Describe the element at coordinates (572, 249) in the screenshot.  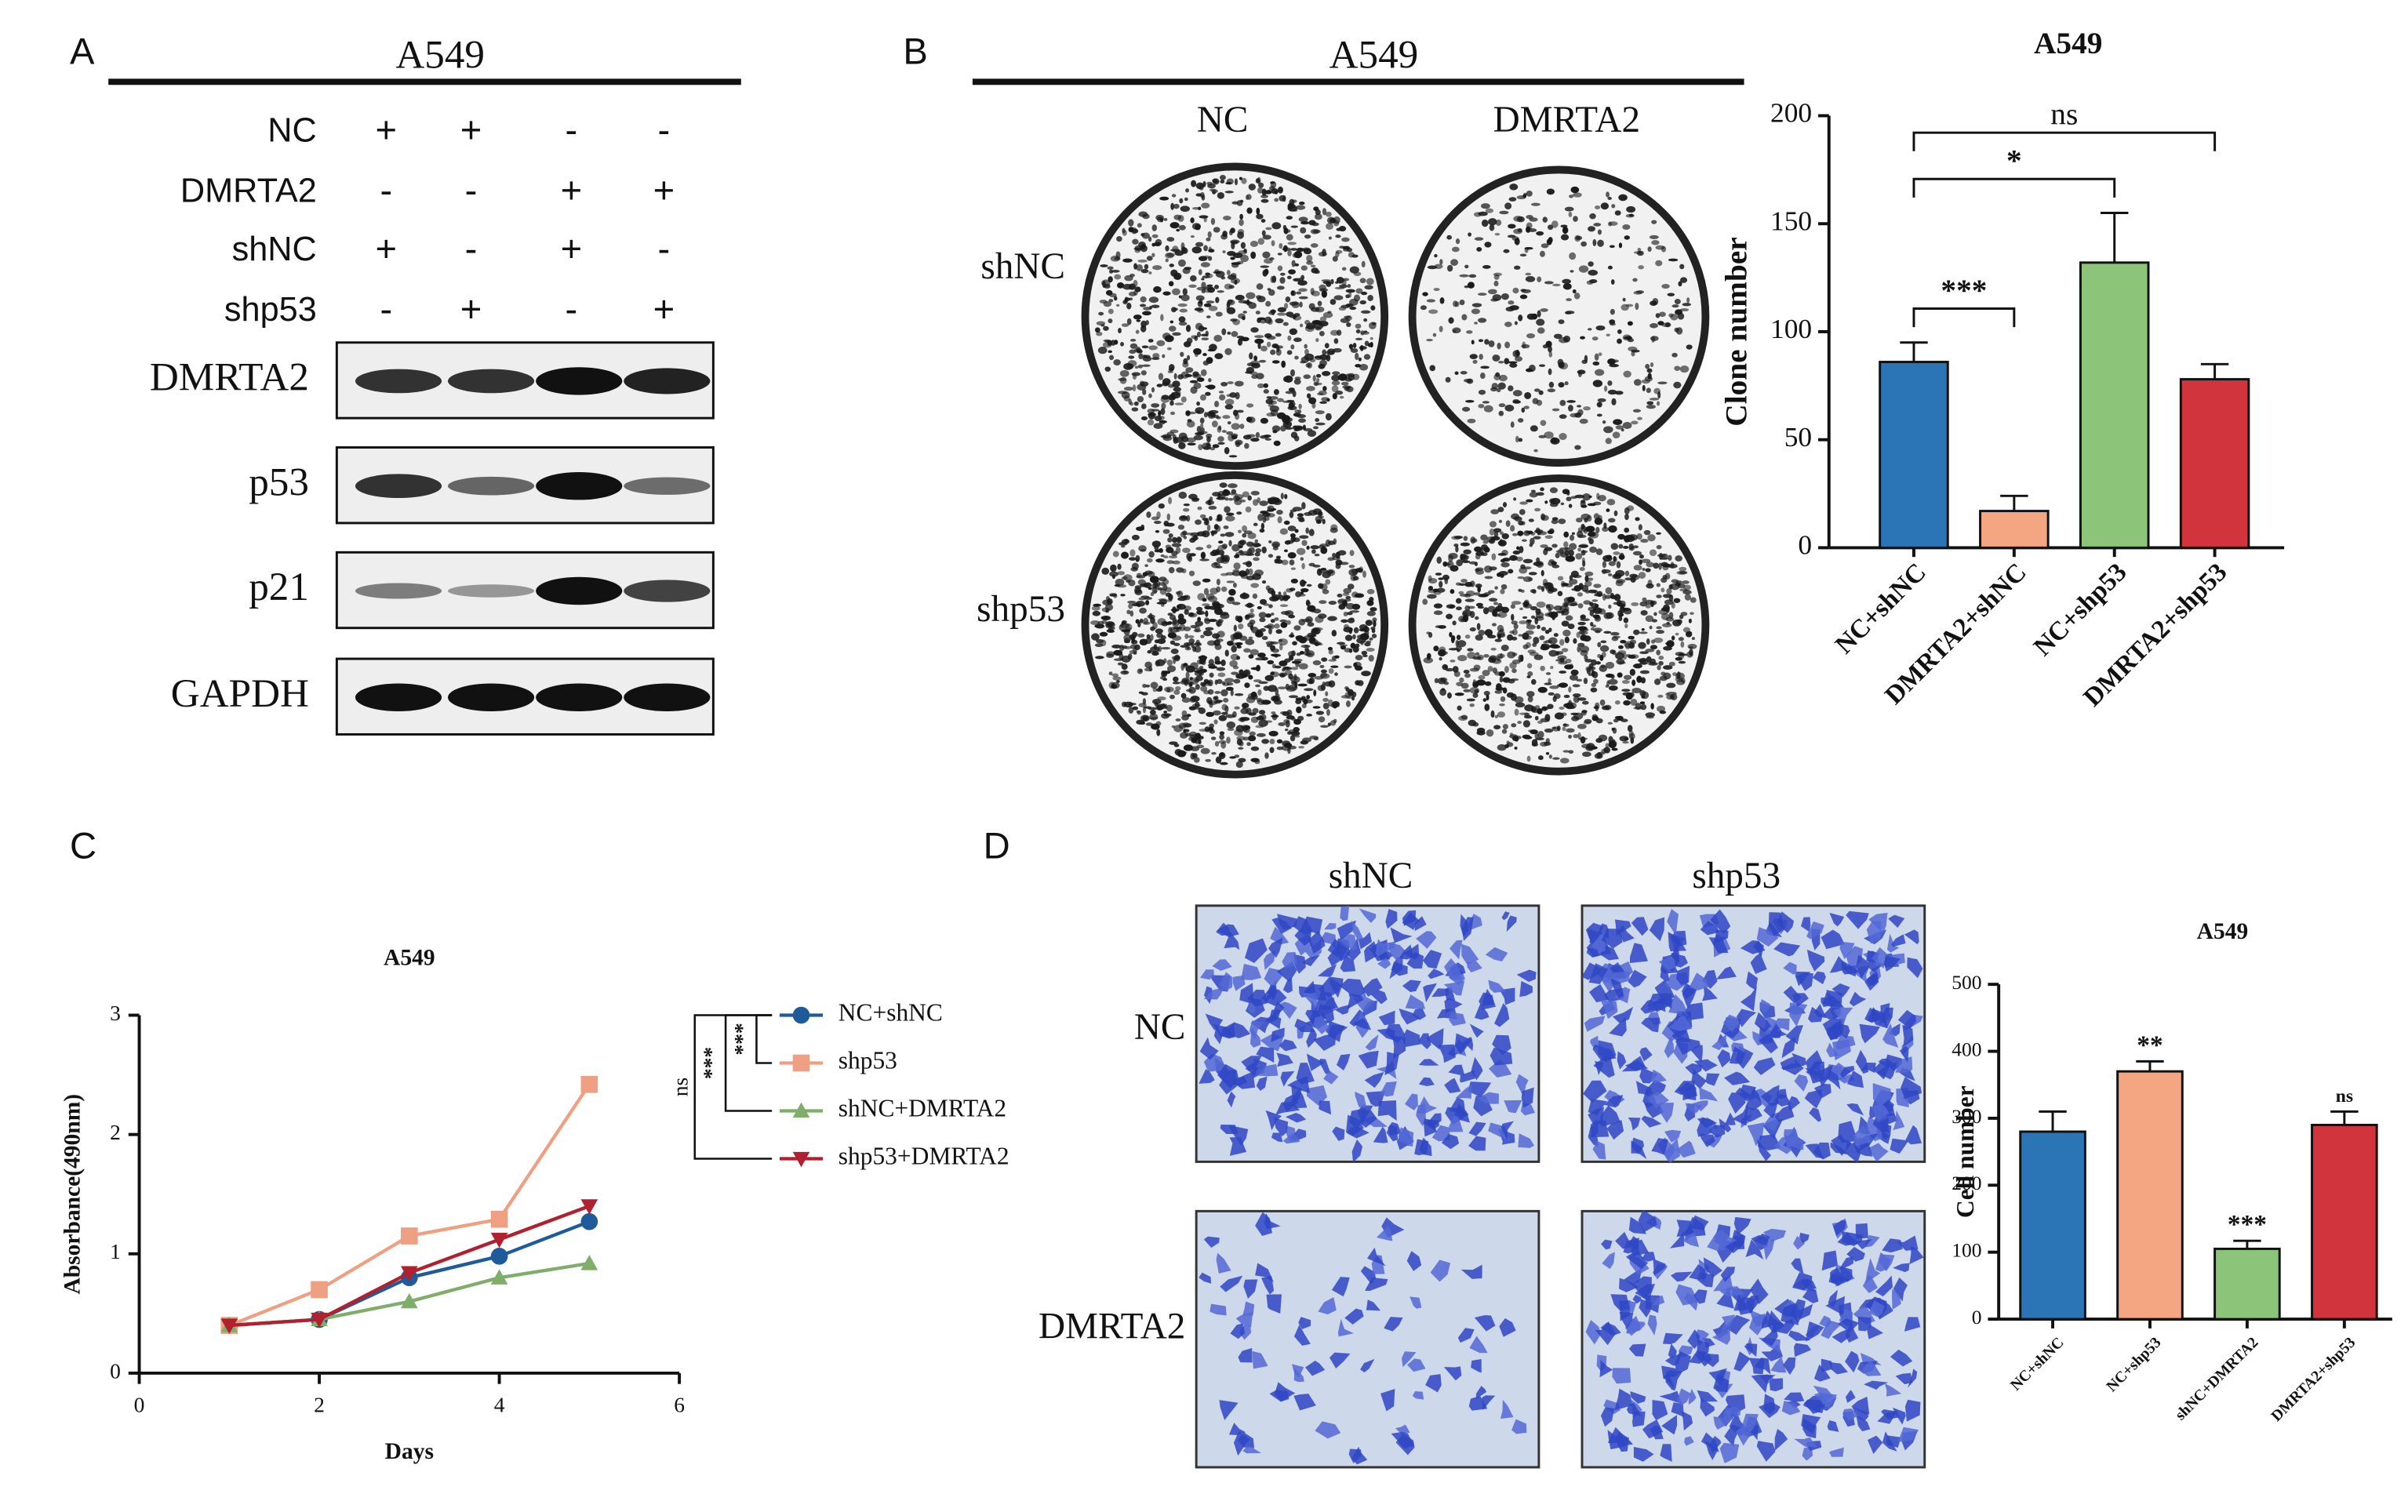
I see `condition-sign: +` at that location.